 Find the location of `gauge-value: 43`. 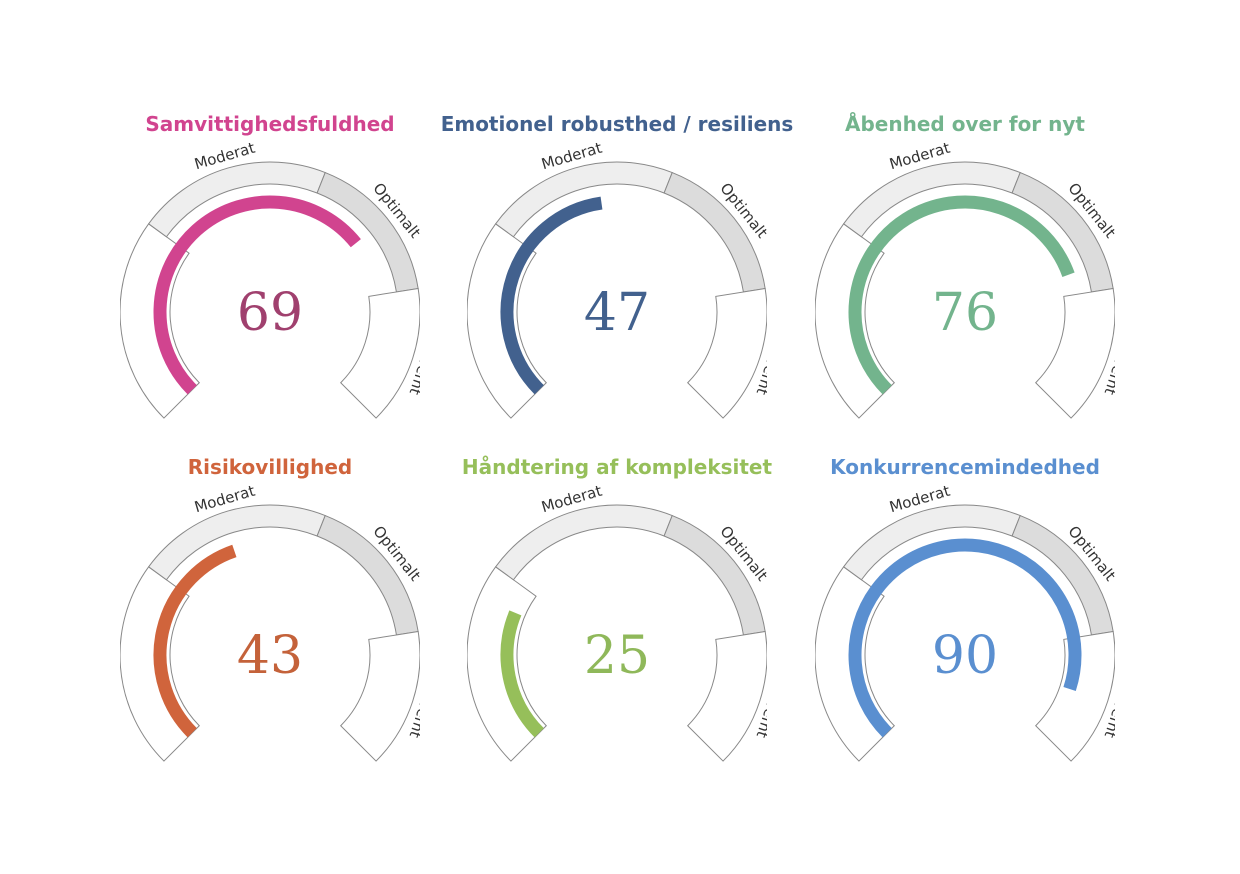

gauge-value: 43 is located at coordinates (270, 656).